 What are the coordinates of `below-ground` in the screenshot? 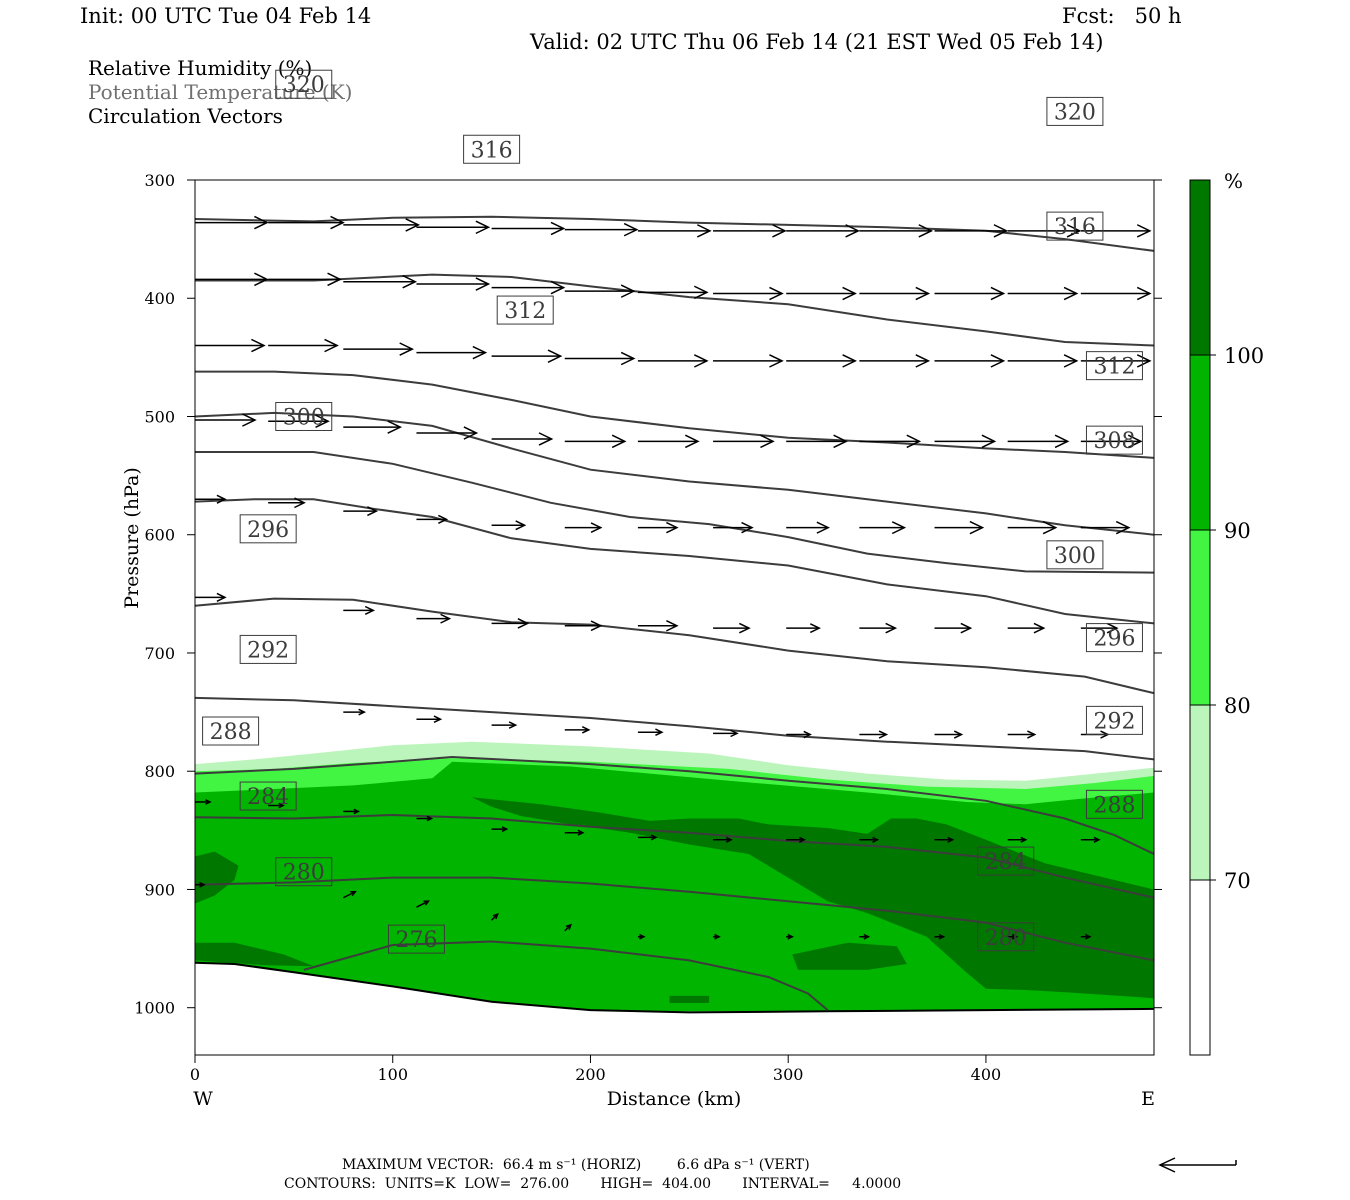 It's located at (674, 1008).